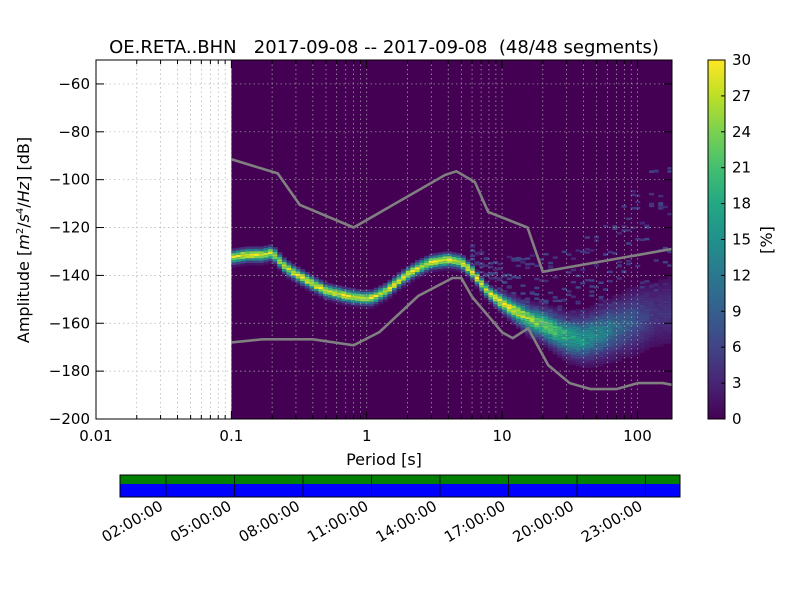 The height and width of the screenshot is (604, 800). I want to click on x-tick-label: 1, so click(367, 436).